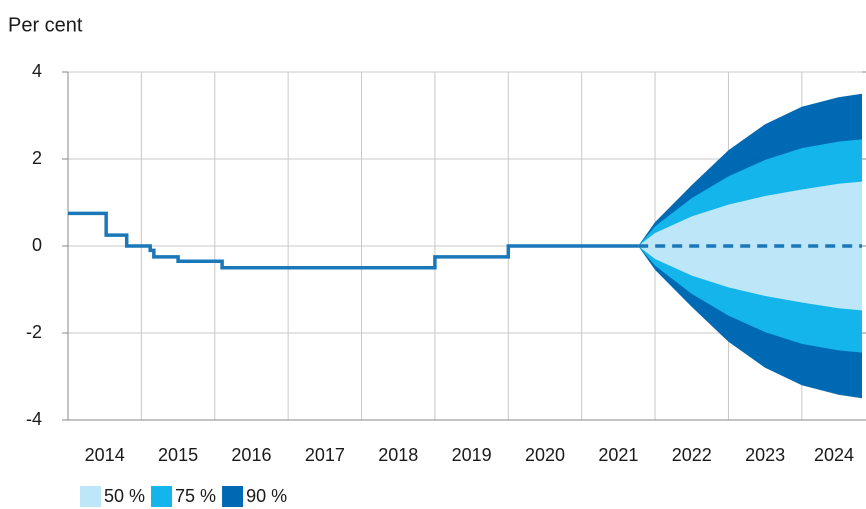  What do you see at coordinates (692, 455) in the screenshot?
I see `x-tick-label: 2022` at bounding box center [692, 455].